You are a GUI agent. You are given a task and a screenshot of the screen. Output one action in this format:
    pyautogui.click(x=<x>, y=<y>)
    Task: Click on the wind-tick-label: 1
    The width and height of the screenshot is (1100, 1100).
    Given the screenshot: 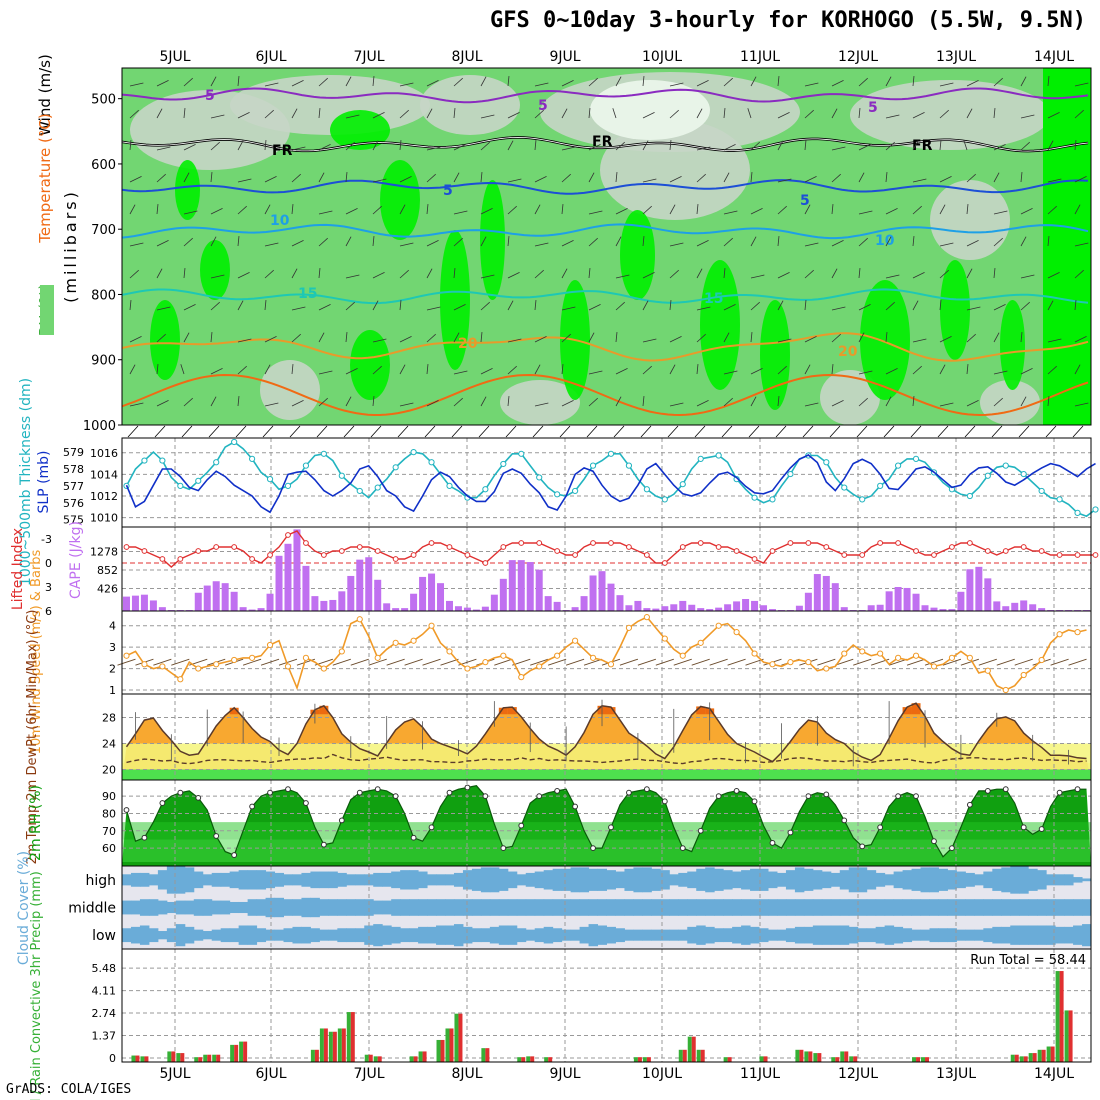 What is the action you would take?
    pyautogui.click(x=112, y=690)
    